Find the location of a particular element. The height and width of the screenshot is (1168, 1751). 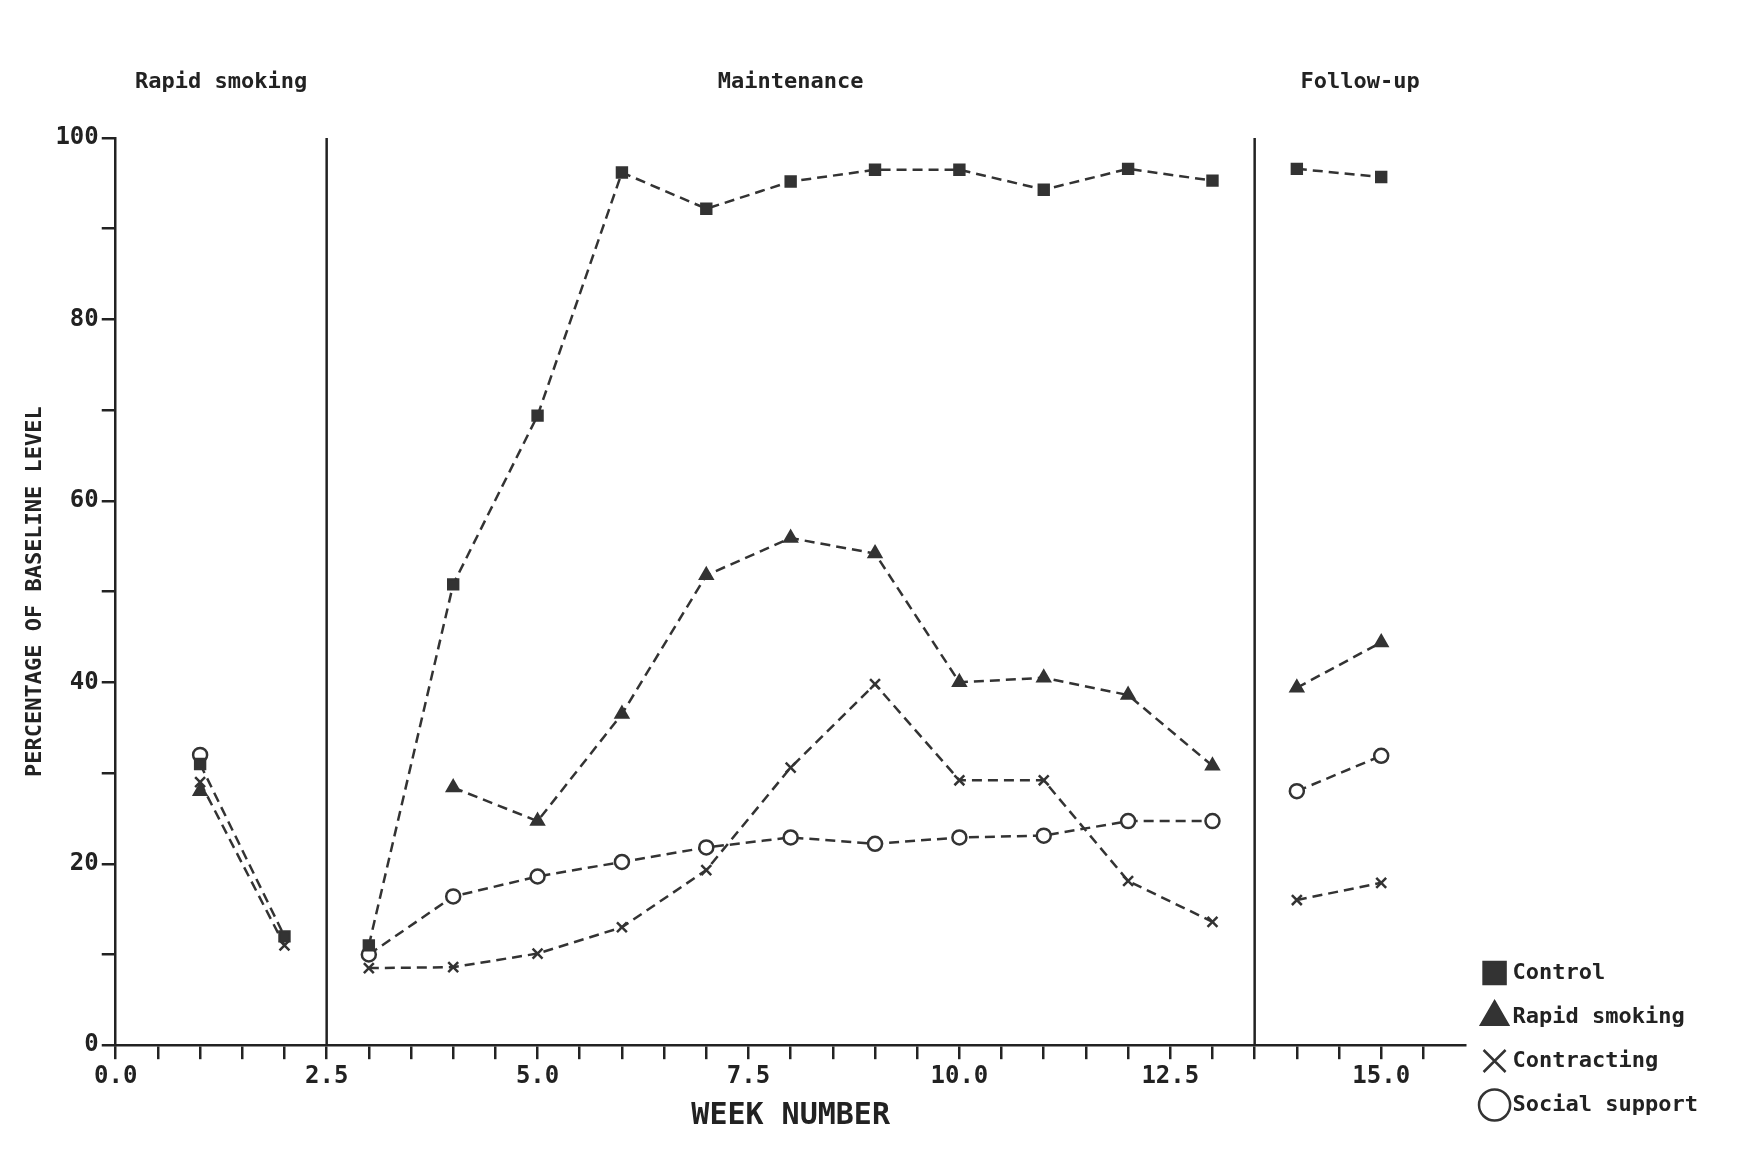

legend-label: Rapid smoking is located at coordinates (1598, 1015).